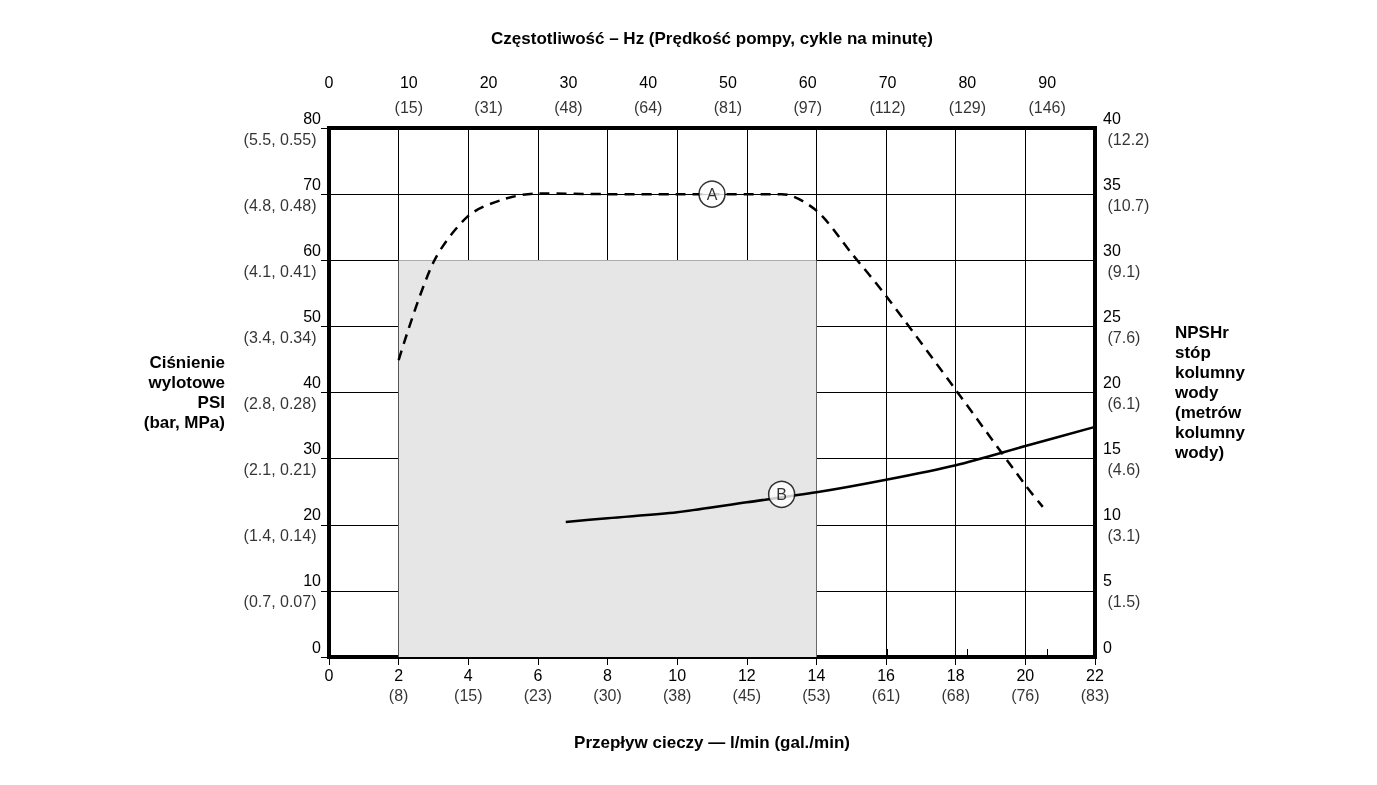 This screenshot has height=785, width=1377. Describe the element at coordinates (312, 515) in the screenshot. I see `y-tick-label: 20` at that location.